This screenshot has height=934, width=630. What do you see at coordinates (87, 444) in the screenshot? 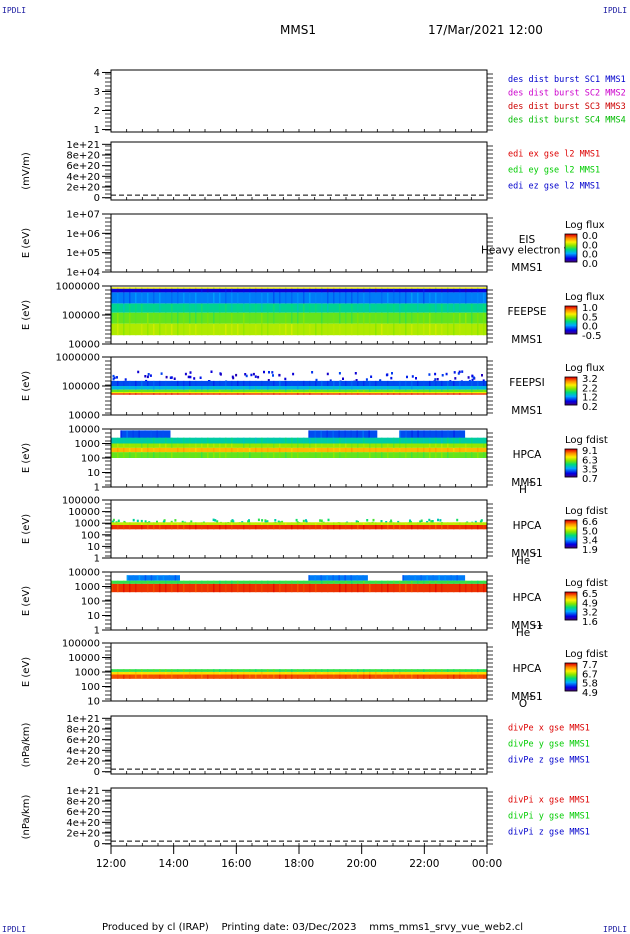
I see `ytick-label-hpca_h-1: 1000` at bounding box center [87, 444].